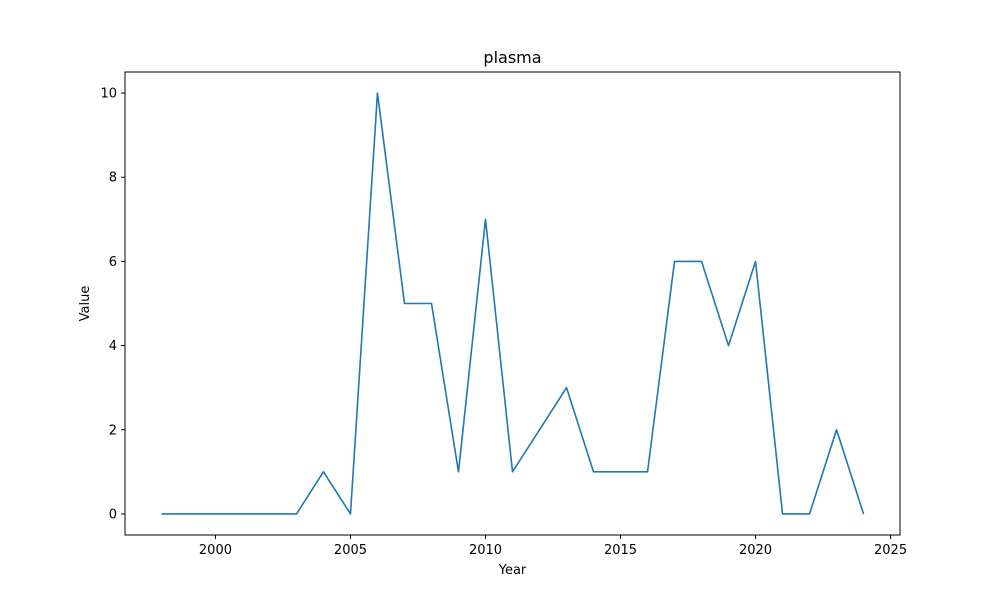 The image size is (1000, 605). What do you see at coordinates (85, 304) in the screenshot?
I see `y-axis-label: Value` at bounding box center [85, 304].